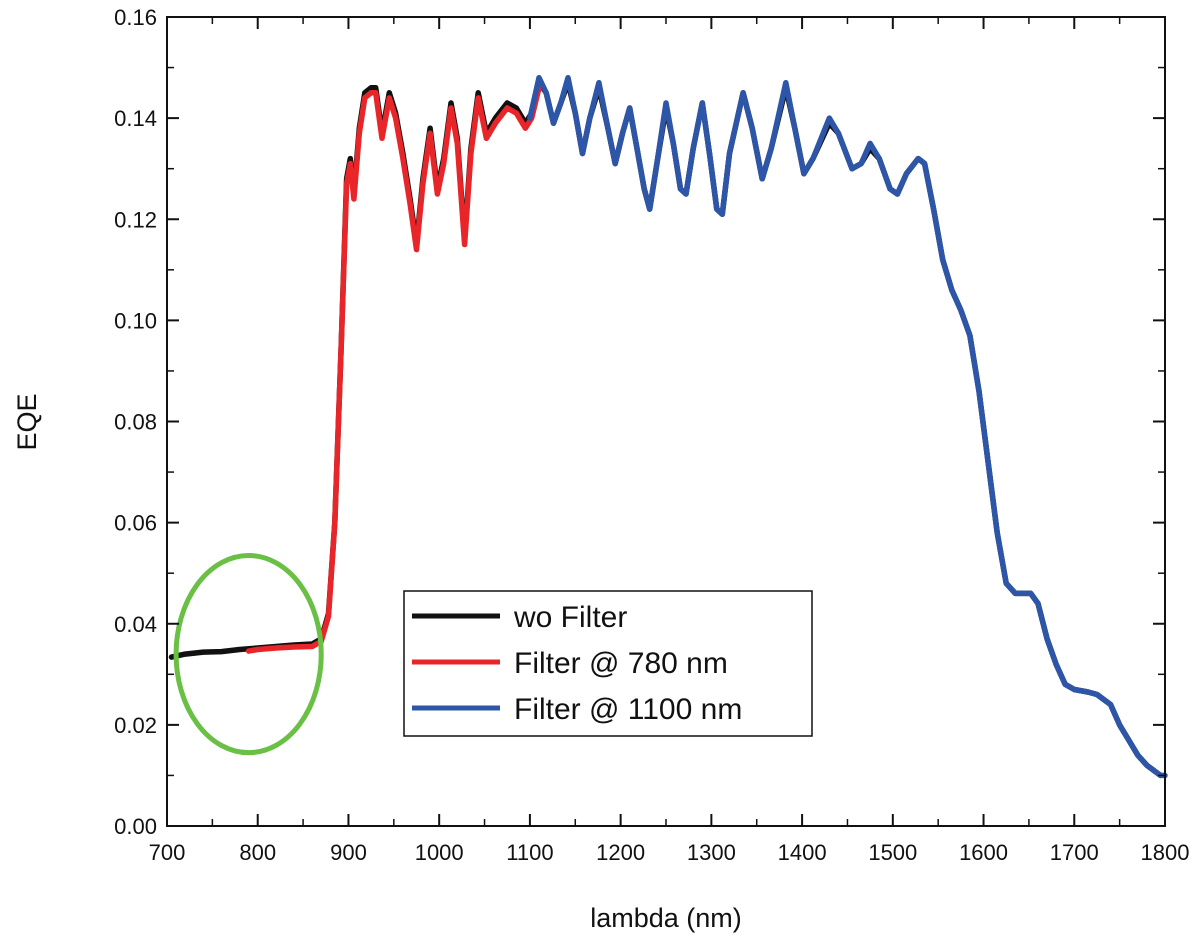  I want to click on x-tick-label: 900, so click(348, 852).